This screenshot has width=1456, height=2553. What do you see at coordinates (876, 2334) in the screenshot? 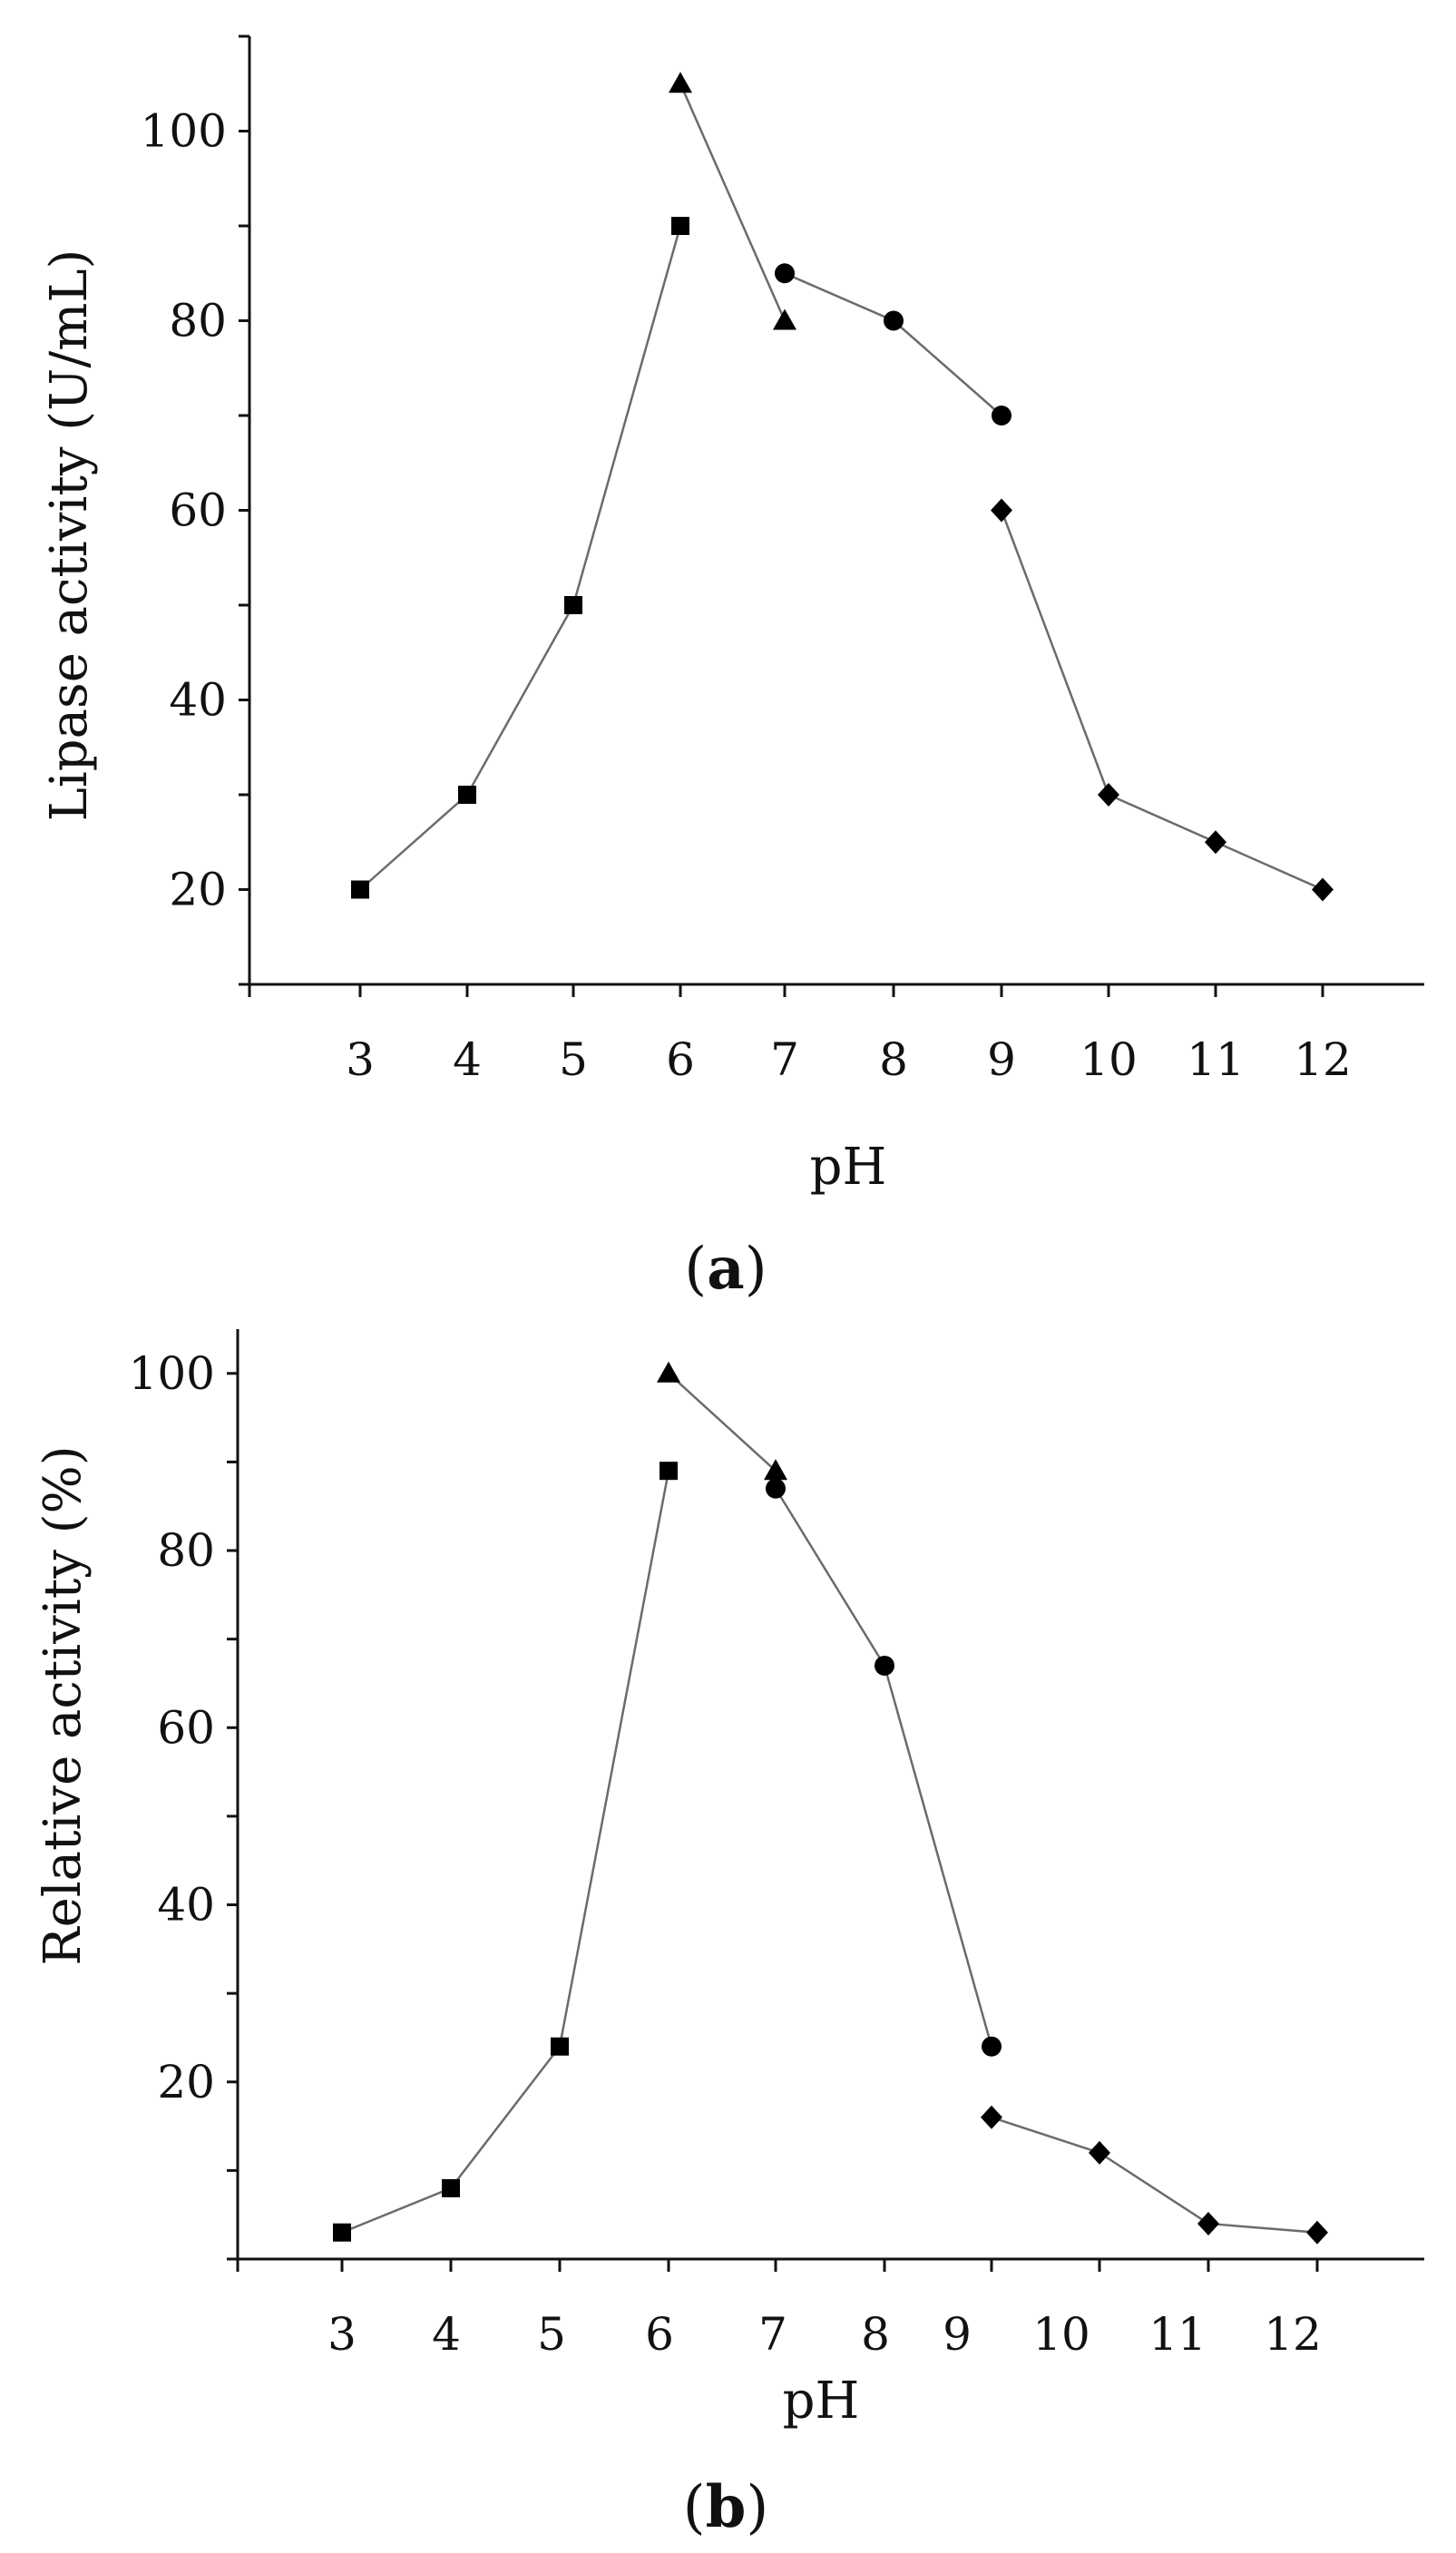
I see `panel-b-x-tick-label: 8` at bounding box center [876, 2334].